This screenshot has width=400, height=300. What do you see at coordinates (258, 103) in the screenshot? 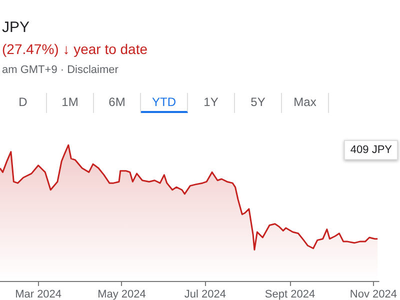
I see `range-button: 5Y` at bounding box center [258, 103].